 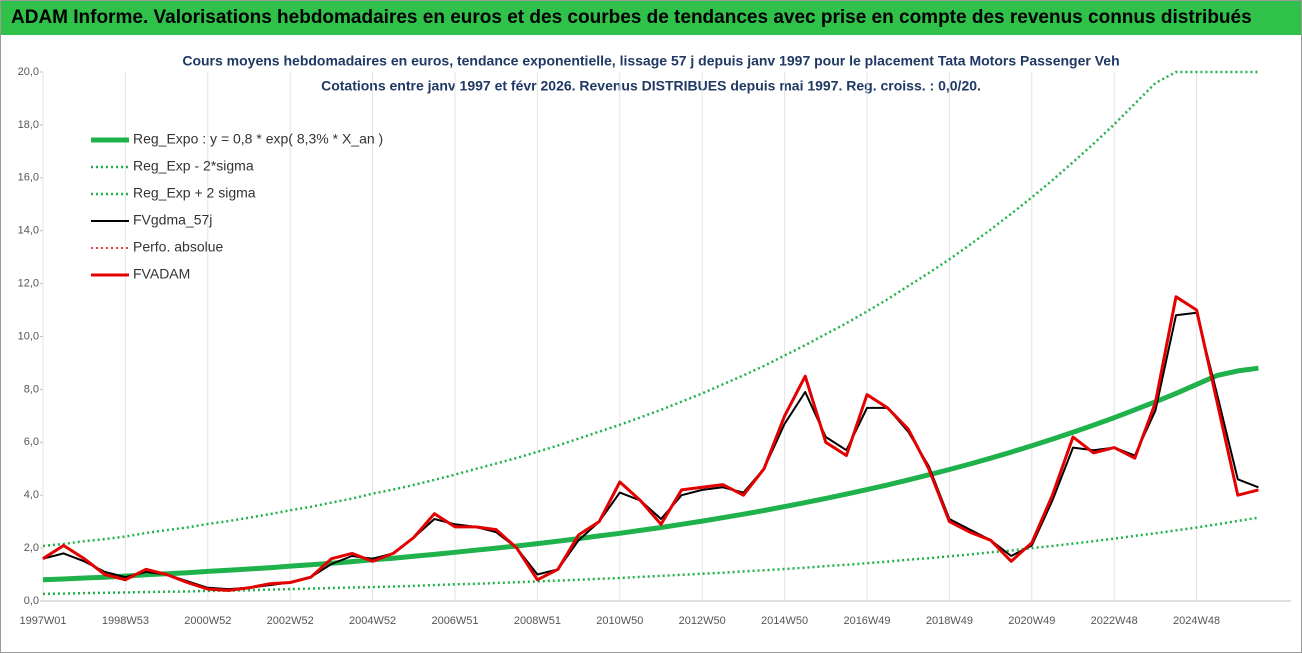 I want to click on x-tick-label: 2004W52, so click(x=372, y=621).